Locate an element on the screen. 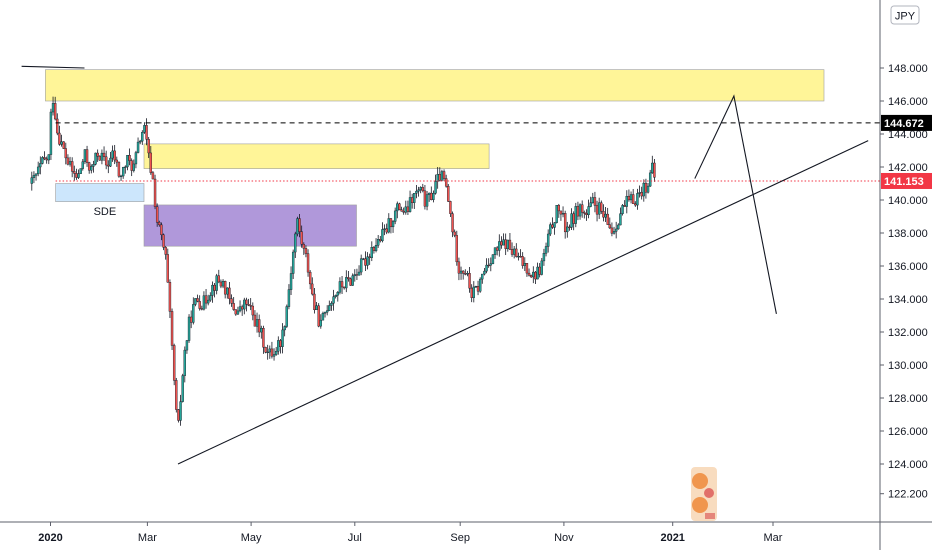 This screenshot has height=555, width=932. price-tick-label: 136.000 is located at coordinates (908, 267).